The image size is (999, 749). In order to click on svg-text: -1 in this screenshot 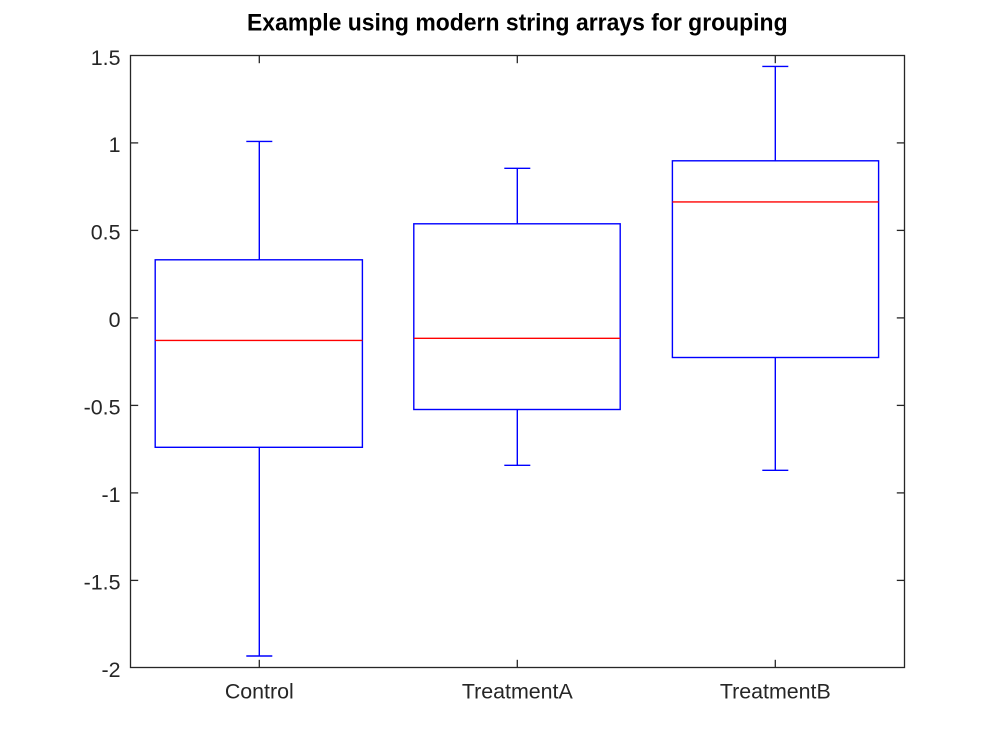, I will do `click(110, 495)`.